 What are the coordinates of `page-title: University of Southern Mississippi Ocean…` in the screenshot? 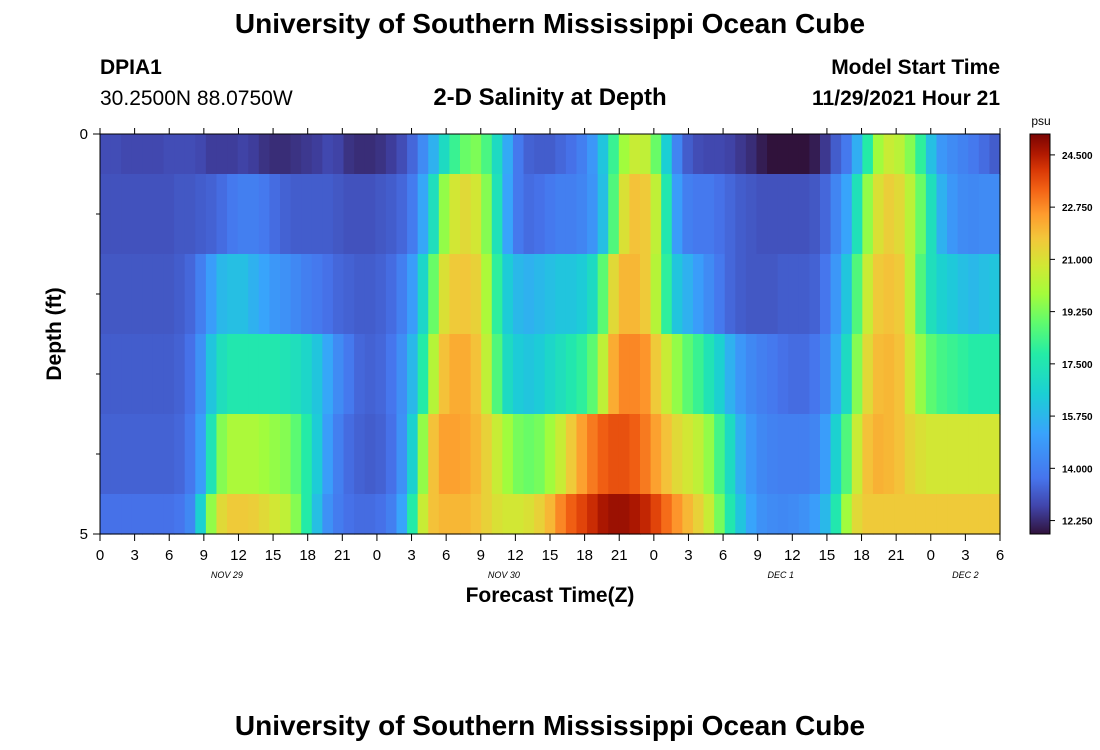 It's located at (550, 23).